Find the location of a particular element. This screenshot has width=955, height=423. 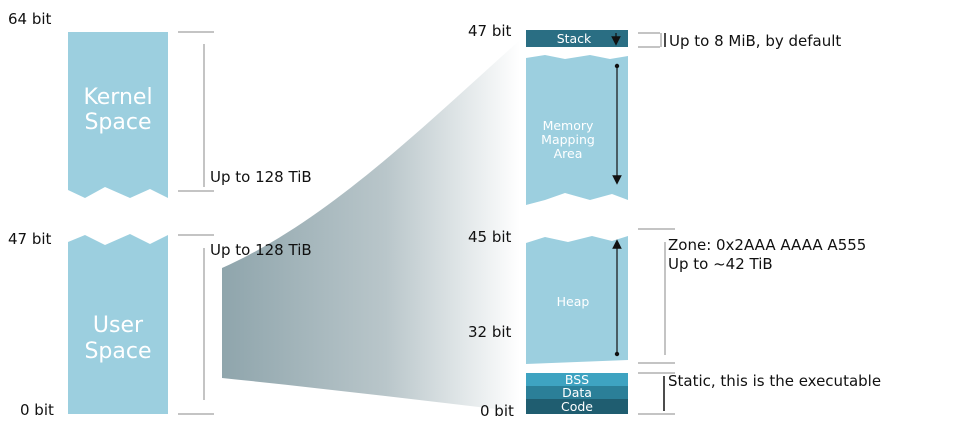

heap-size-note: Up to ~42 TiB is located at coordinates (720, 264).